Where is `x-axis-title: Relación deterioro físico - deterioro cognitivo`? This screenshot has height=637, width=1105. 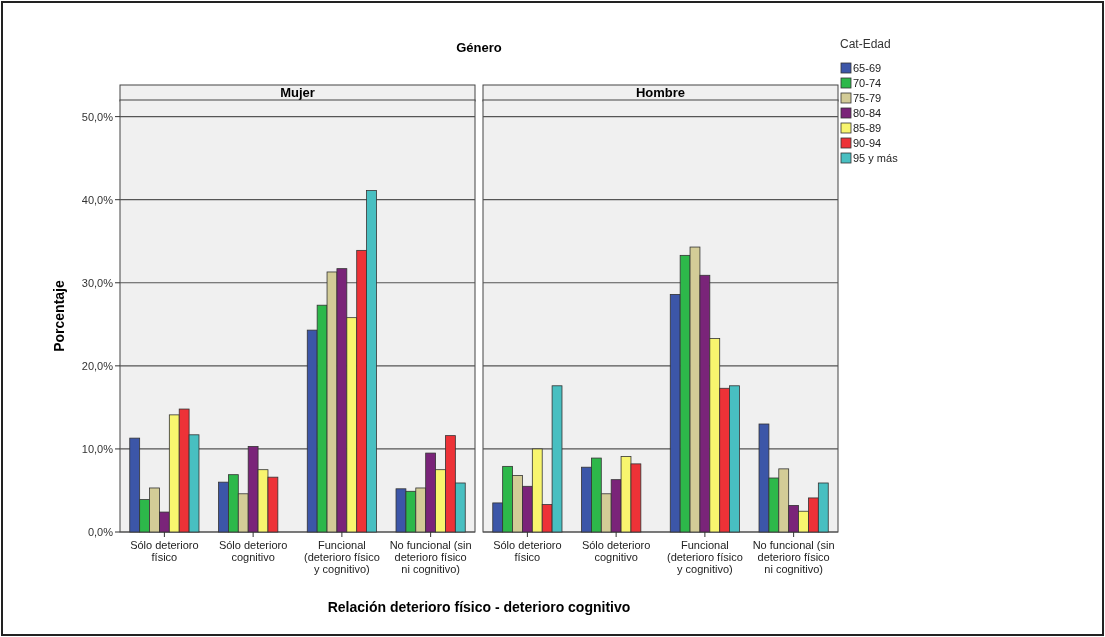
x-axis-title: Relación deterioro físico - deterioro cognitivo is located at coordinates (479, 607).